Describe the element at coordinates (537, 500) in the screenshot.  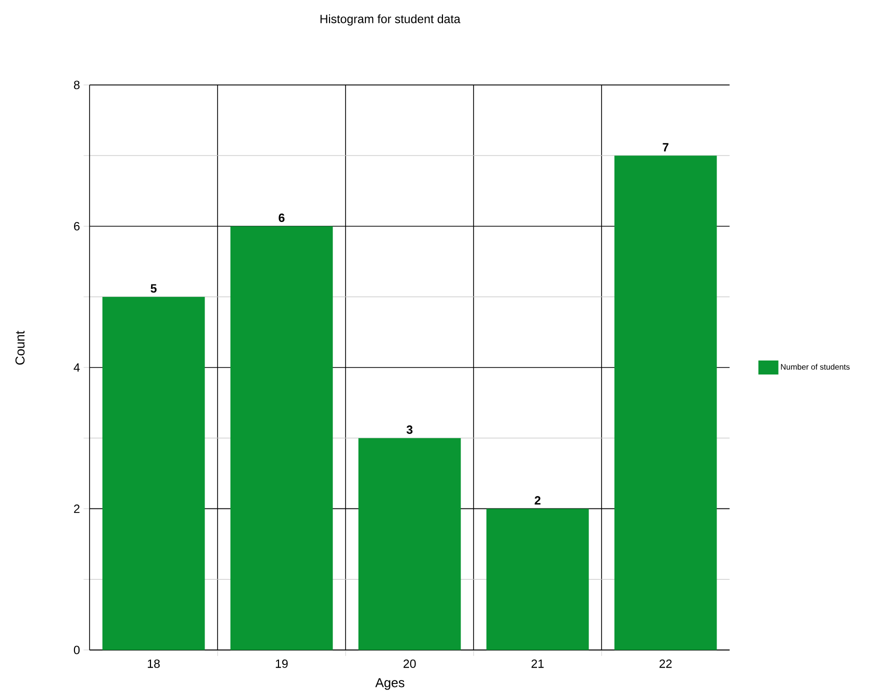
I see `data-label: 2` at that location.